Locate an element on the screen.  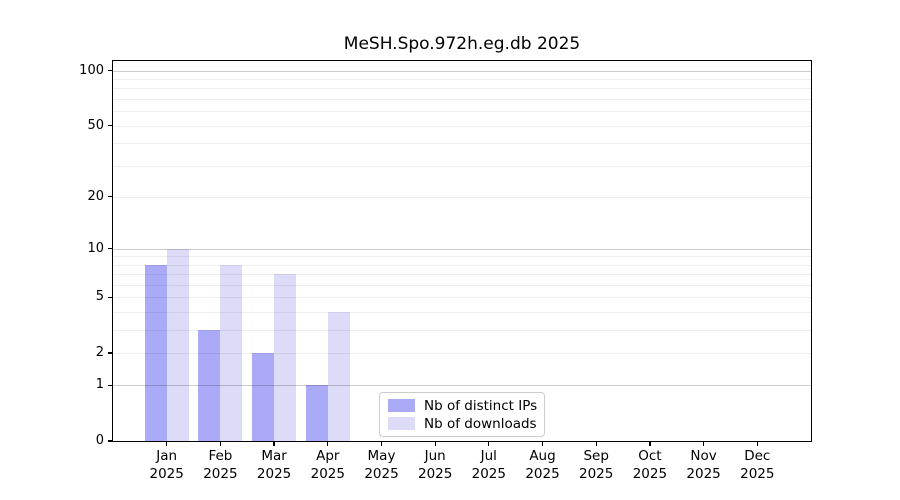
xtick-year-sep: 2025 is located at coordinates (596, 474).